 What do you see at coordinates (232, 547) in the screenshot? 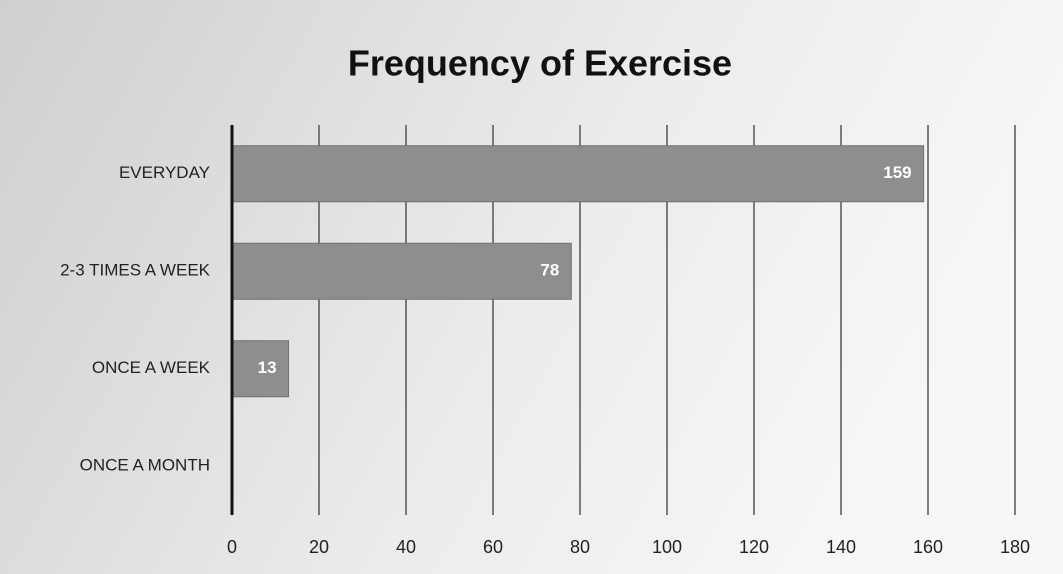
I see `x-tick-label: 0` at bounding box center [232, 547].